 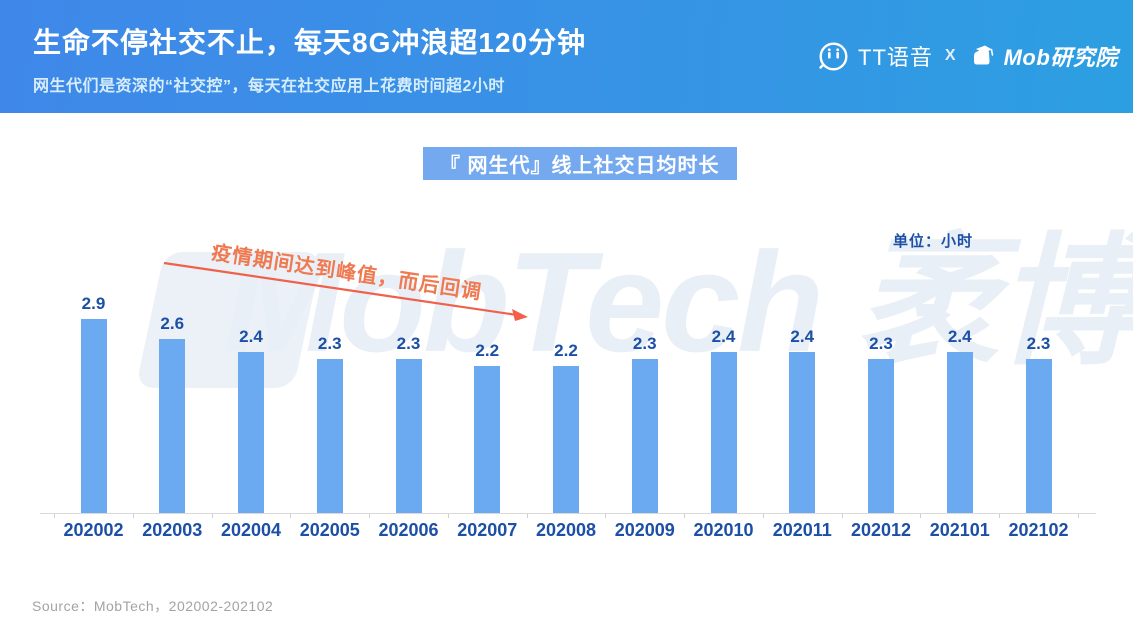 What do you see at coordinates (833, 56) in the screenshot?
I see `tt-voice-icon` at bounding box center [833, 56].